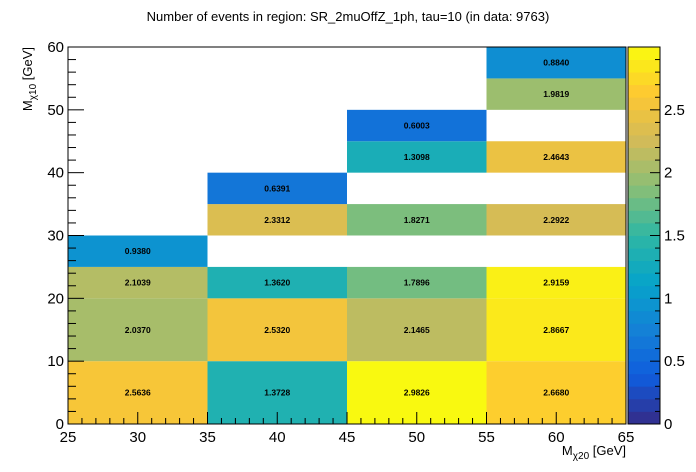 The height and width of the screenshot is (472, 696). I want to click on x-axis: 25 30 35 40 45 50 55 60 65, so click(347, 429).